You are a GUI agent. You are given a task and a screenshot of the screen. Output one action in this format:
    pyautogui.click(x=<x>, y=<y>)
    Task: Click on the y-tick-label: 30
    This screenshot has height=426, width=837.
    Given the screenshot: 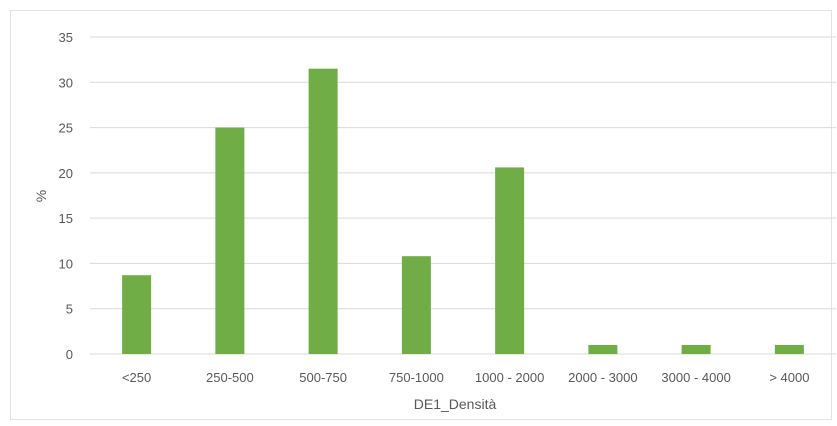 What is the action you would take?
    pyautogui.click(x=66, y=82)
    